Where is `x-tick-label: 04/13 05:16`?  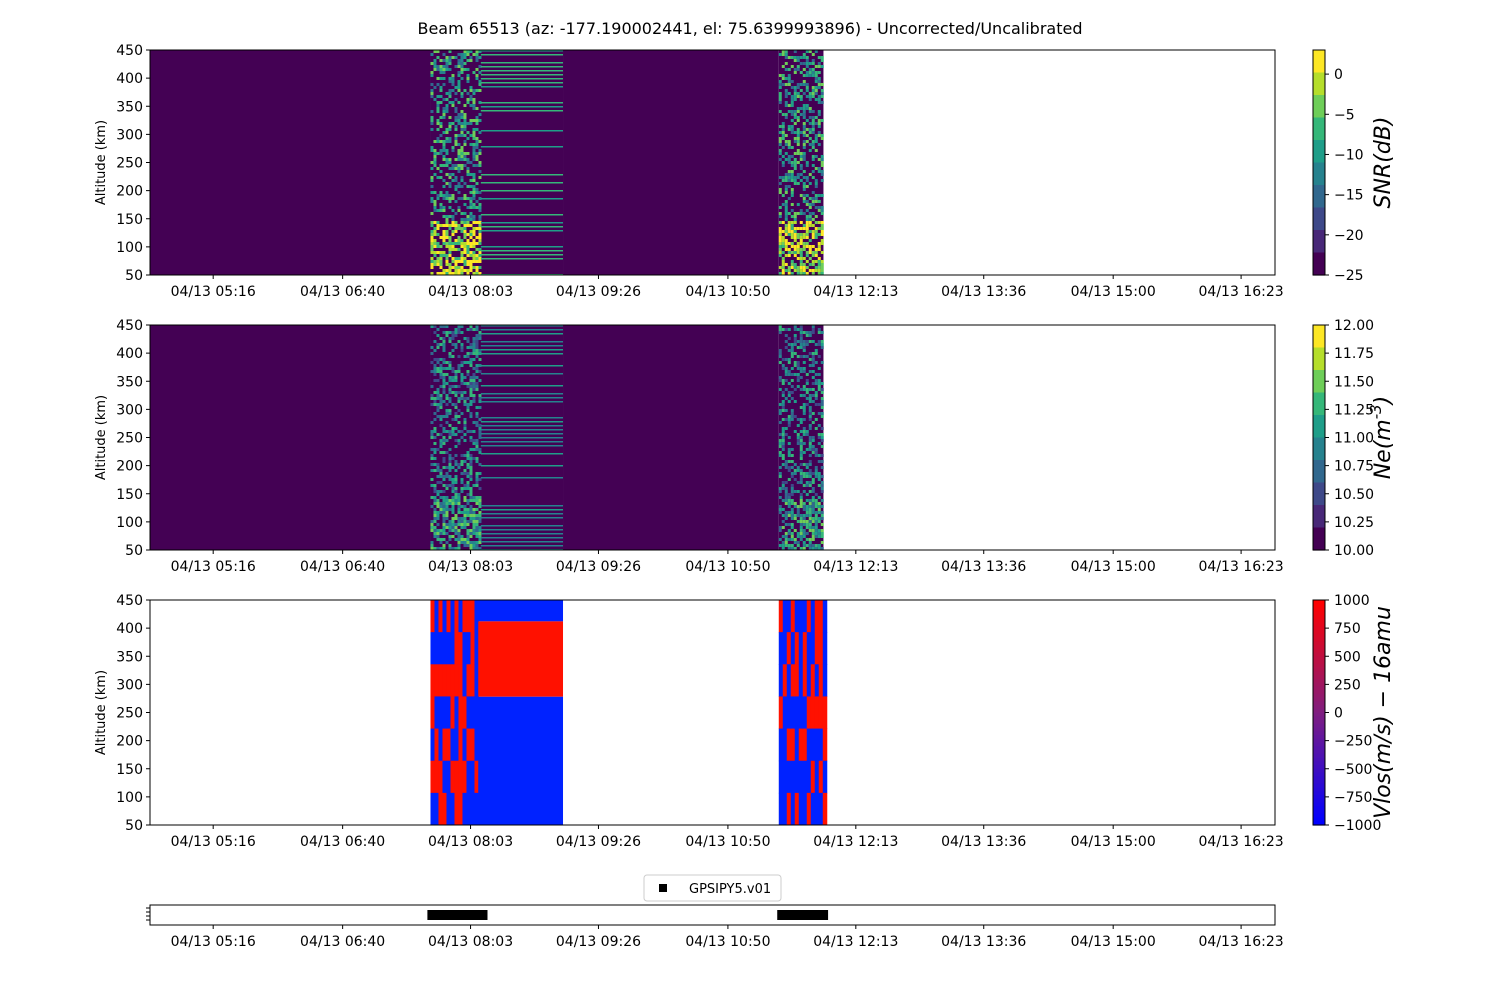
x-tick-label: 04/13 05:16 is located at coordinates (213, 842).